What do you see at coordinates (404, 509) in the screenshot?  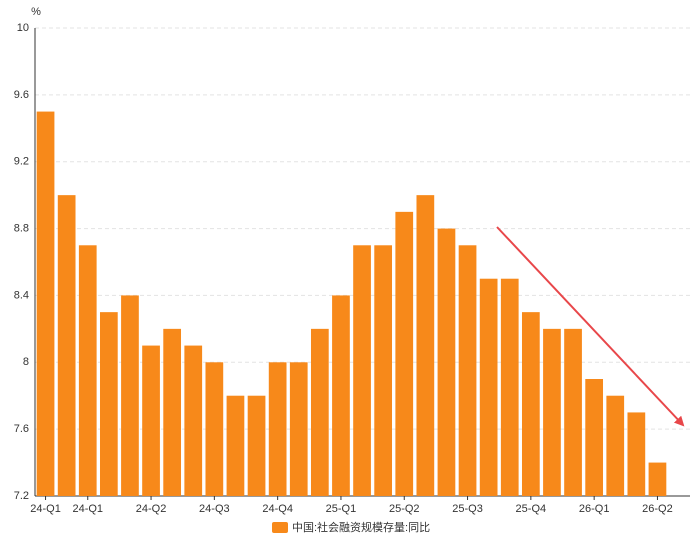 I see `x-tick-label: 25-Q2` at bounding box center [404, 509].